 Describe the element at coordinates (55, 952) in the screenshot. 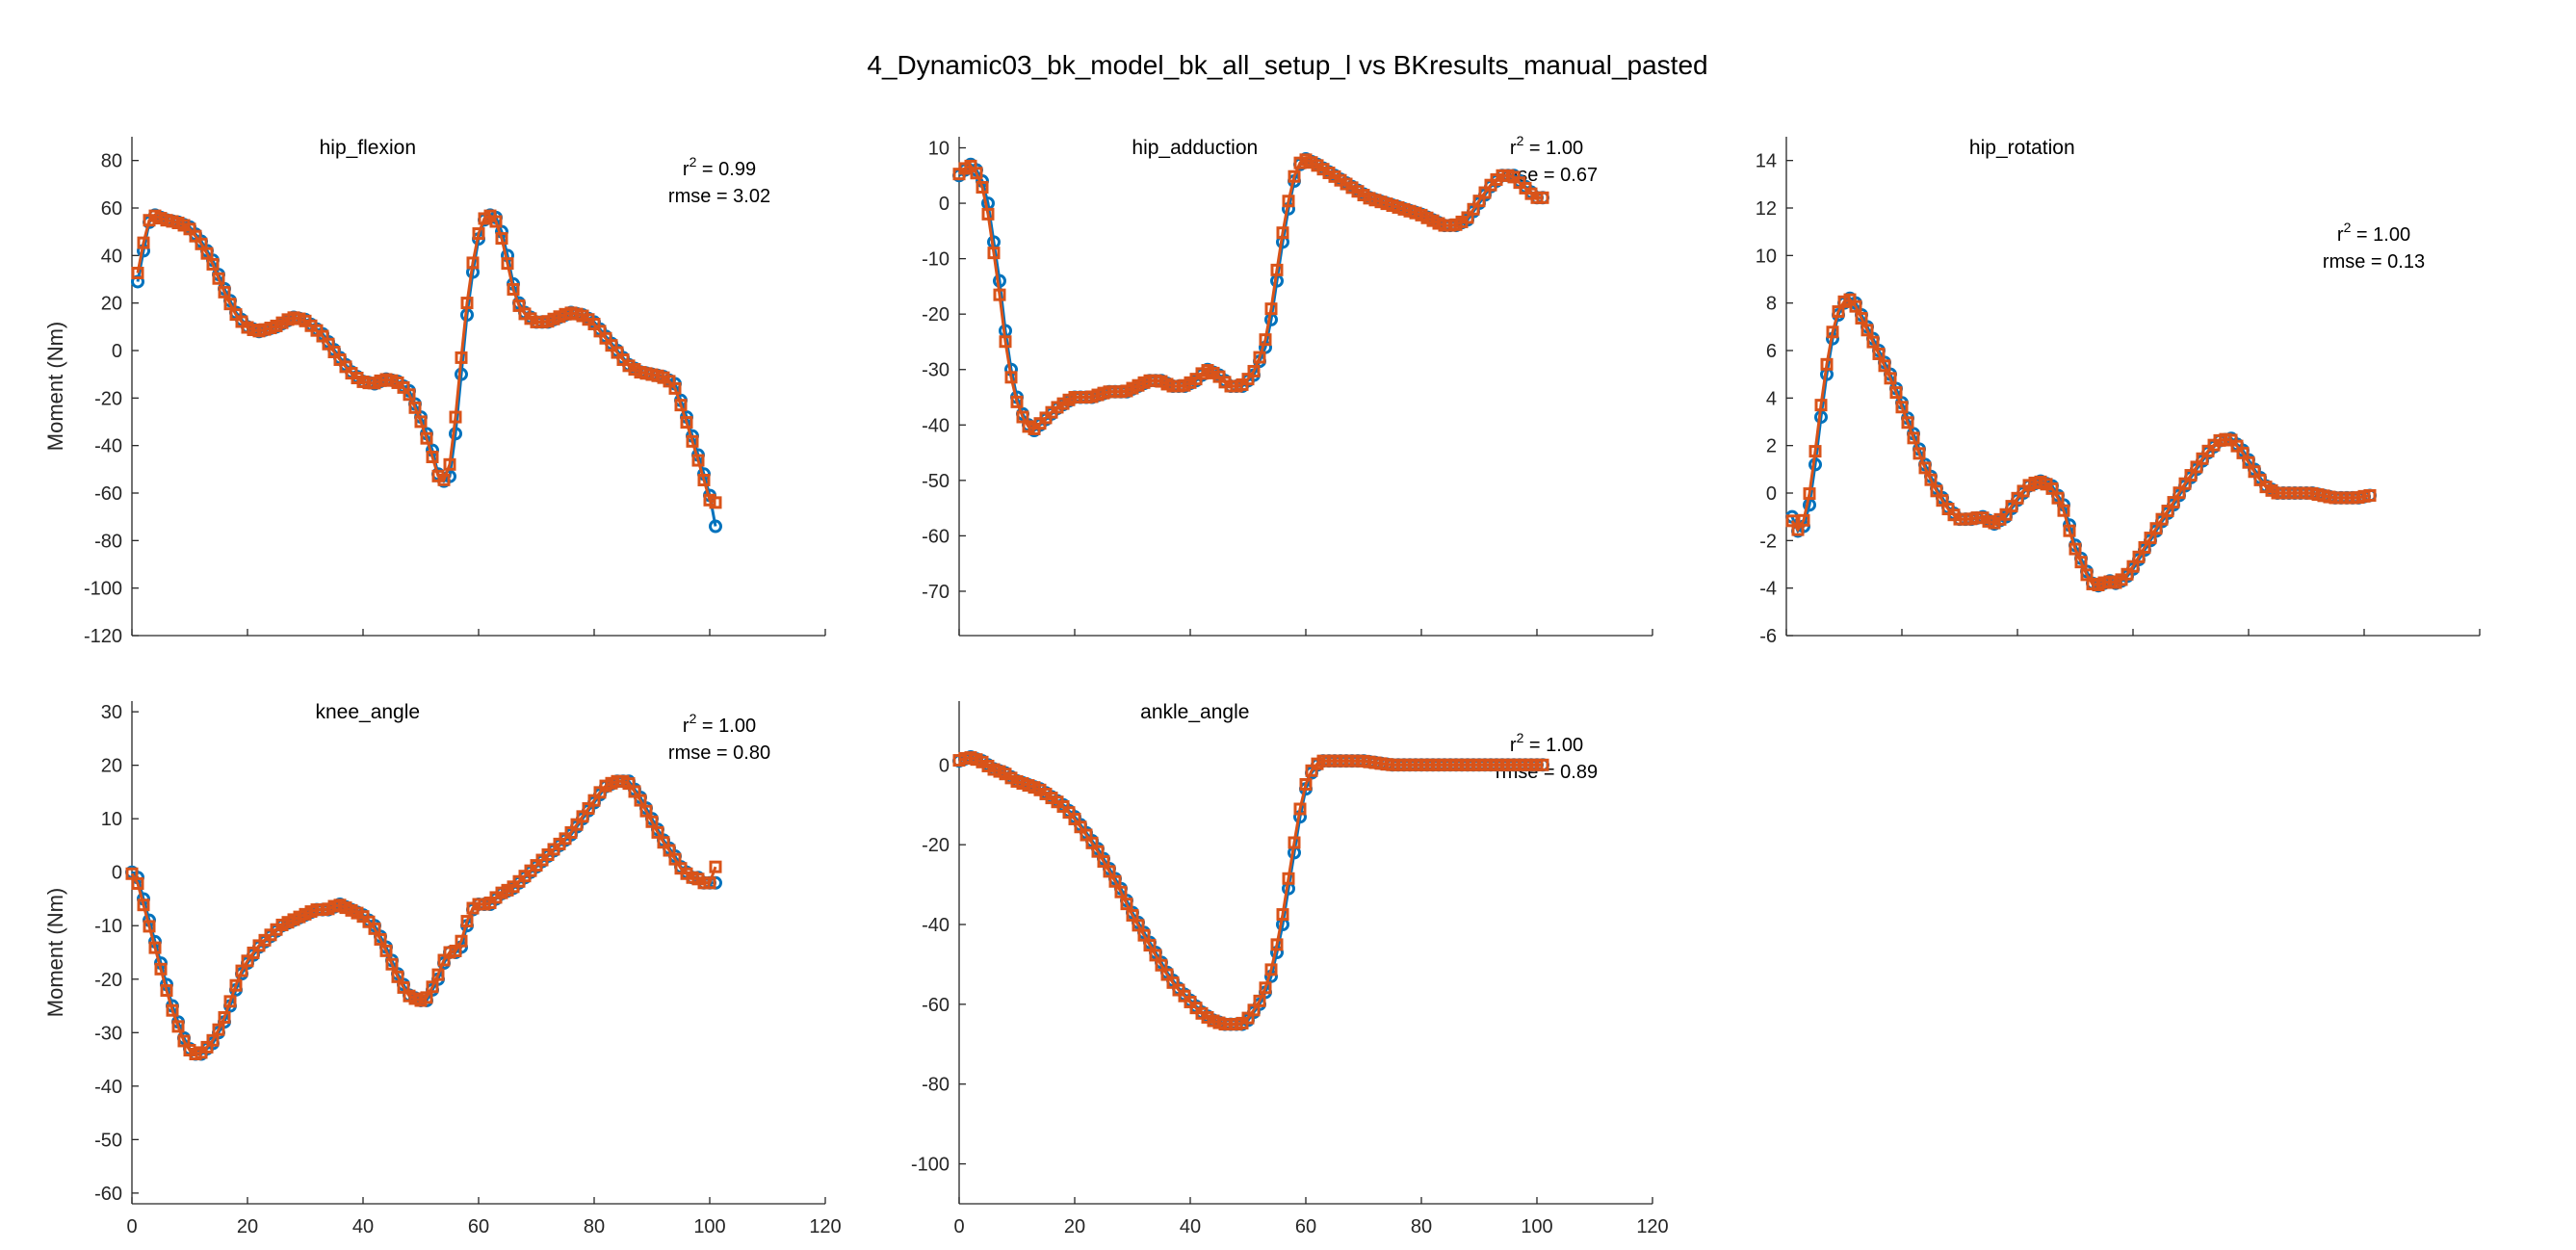

I see `y-axis-label: Moment (Nm)` at that location.